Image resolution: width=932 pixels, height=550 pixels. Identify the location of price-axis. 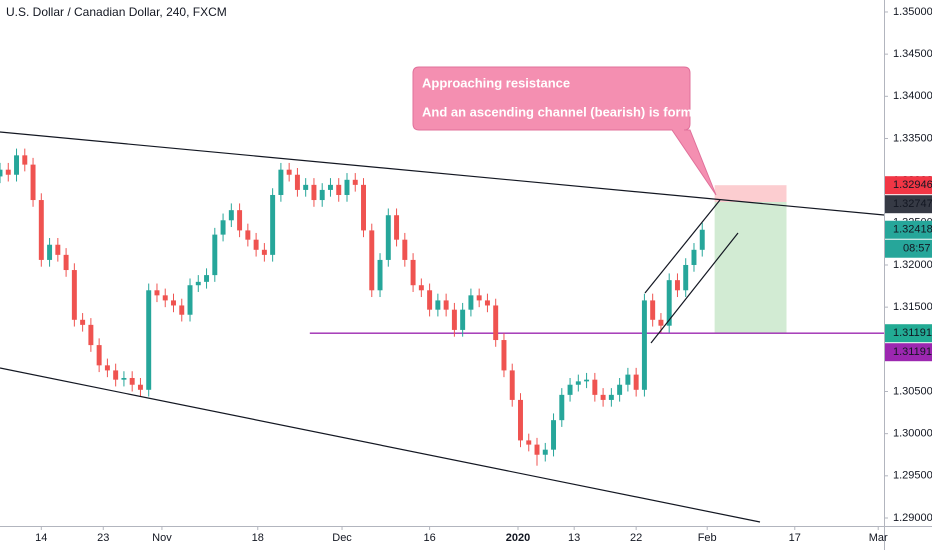
(908, 275).